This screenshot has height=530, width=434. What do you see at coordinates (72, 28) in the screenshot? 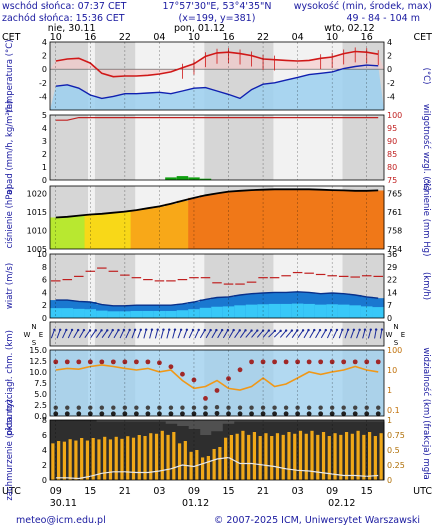
I see `day-label-top: nie, 30.11` at bounding box center [72, 28].